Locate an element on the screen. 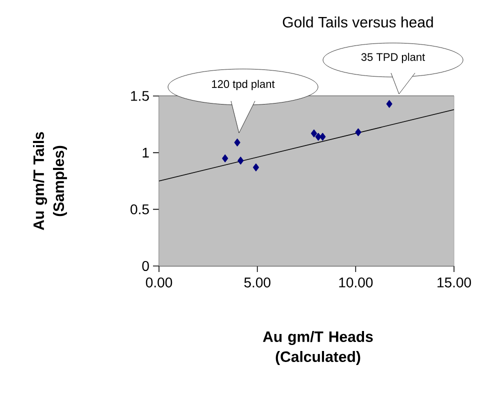  y-tick-label: 0 is located at coordinates (145, 266).